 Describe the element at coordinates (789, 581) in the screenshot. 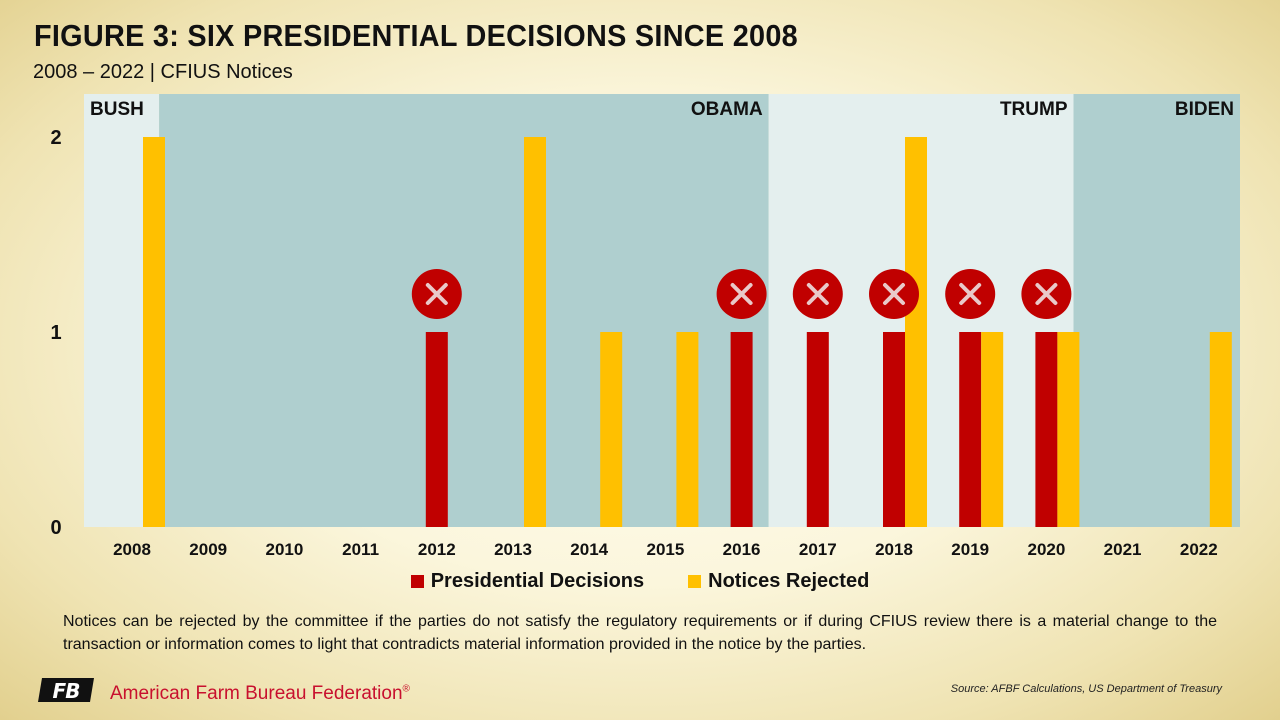

I see `legend-label-notices-rejected: Notices Rejected` at that location.